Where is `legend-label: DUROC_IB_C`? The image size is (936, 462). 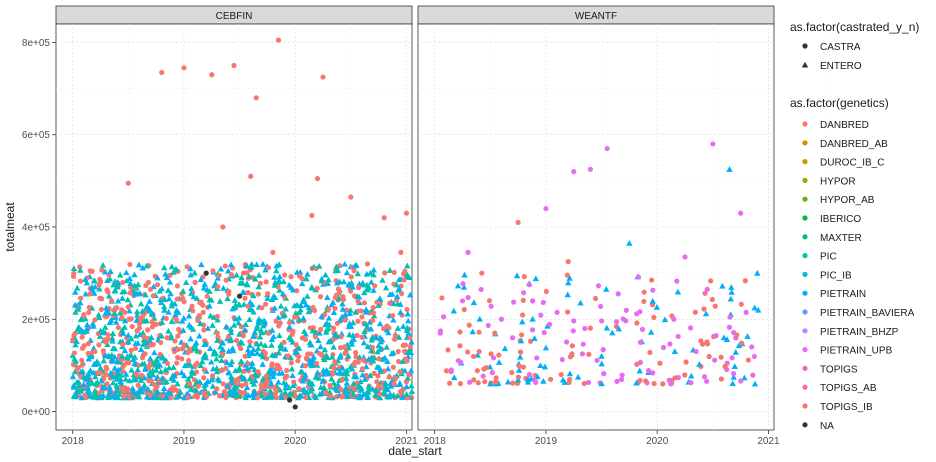
legend-label: DUROC_IB_C is located at coordinates (852, 163).